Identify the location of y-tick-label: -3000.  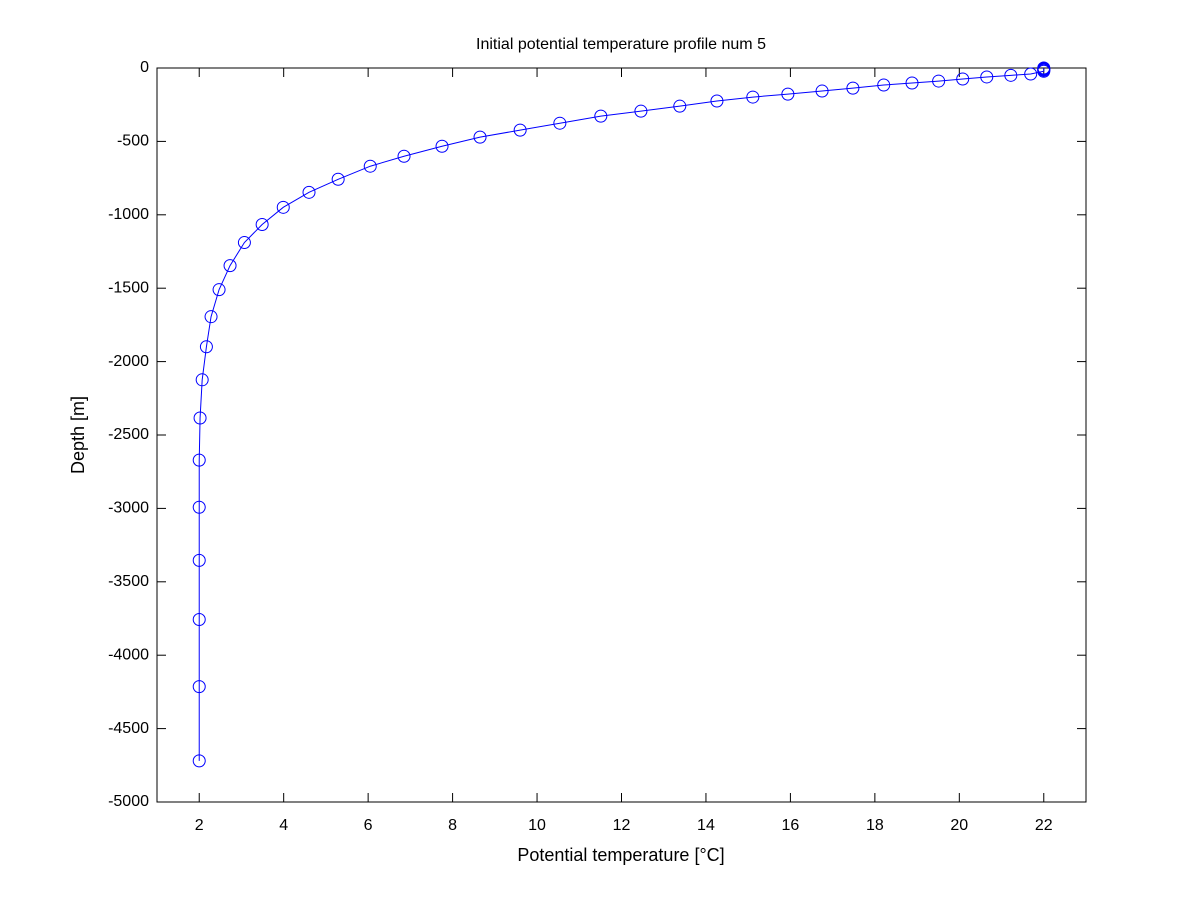
(128, 508).